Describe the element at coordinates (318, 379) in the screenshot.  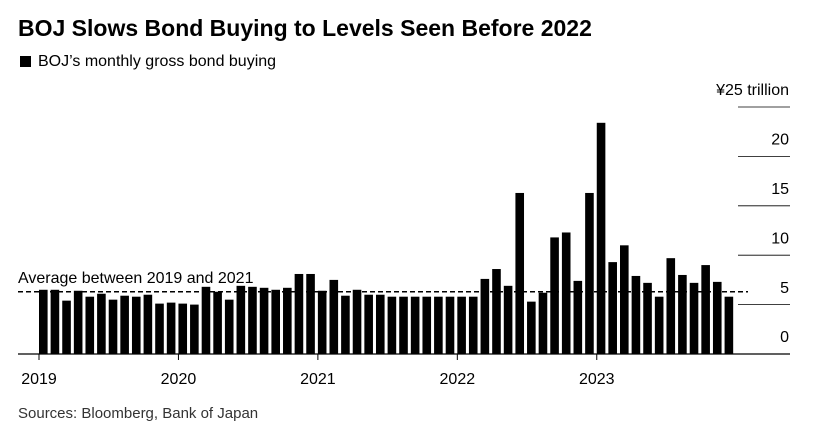
I see `x-tick-label: 2021` at that location.